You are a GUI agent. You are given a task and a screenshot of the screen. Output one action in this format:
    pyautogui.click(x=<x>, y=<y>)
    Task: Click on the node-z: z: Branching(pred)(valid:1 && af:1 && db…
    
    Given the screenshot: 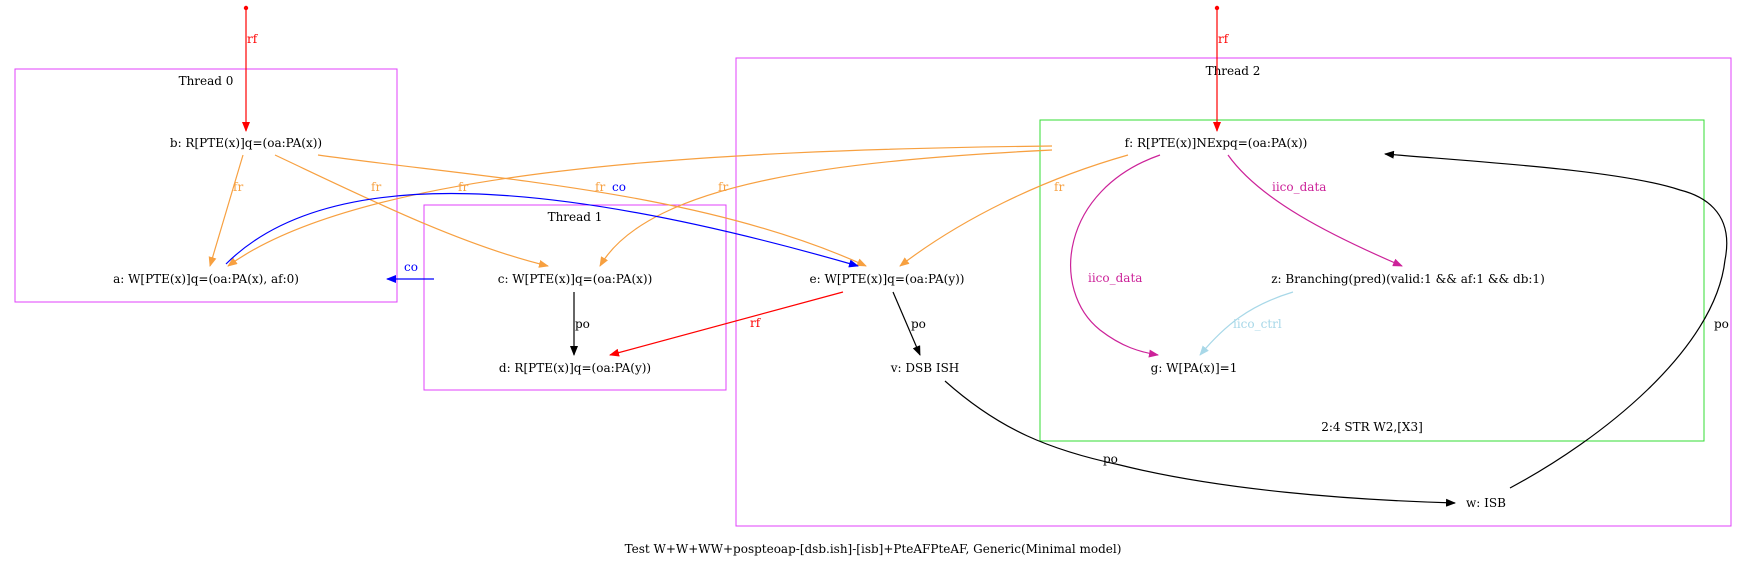 What is the action you would take?
    pyautogui.click(x=1408, y=279)
    